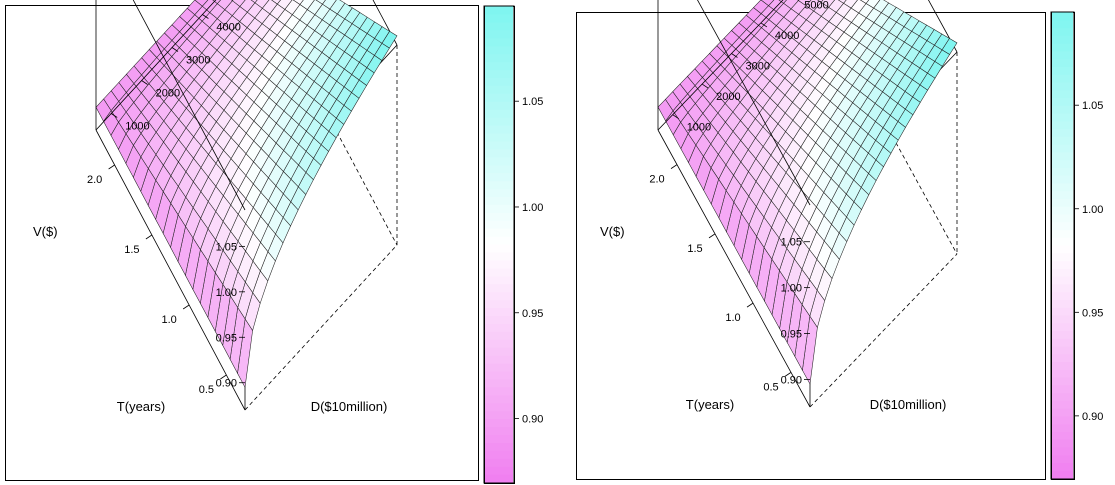 This screenshot has height=485, width=1115. What do you see at coordinates (206, 390) in the screenshot?
I see `x-tick-label: 0.5` at bounding box center [206, 390].